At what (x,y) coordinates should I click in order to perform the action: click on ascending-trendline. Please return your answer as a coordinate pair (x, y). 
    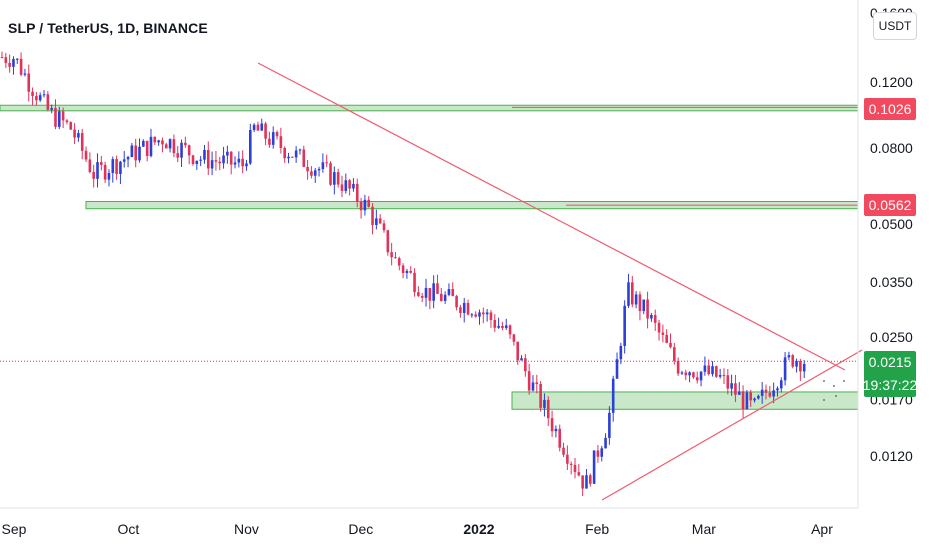
    Looking at the image, I should click on (732, 425).